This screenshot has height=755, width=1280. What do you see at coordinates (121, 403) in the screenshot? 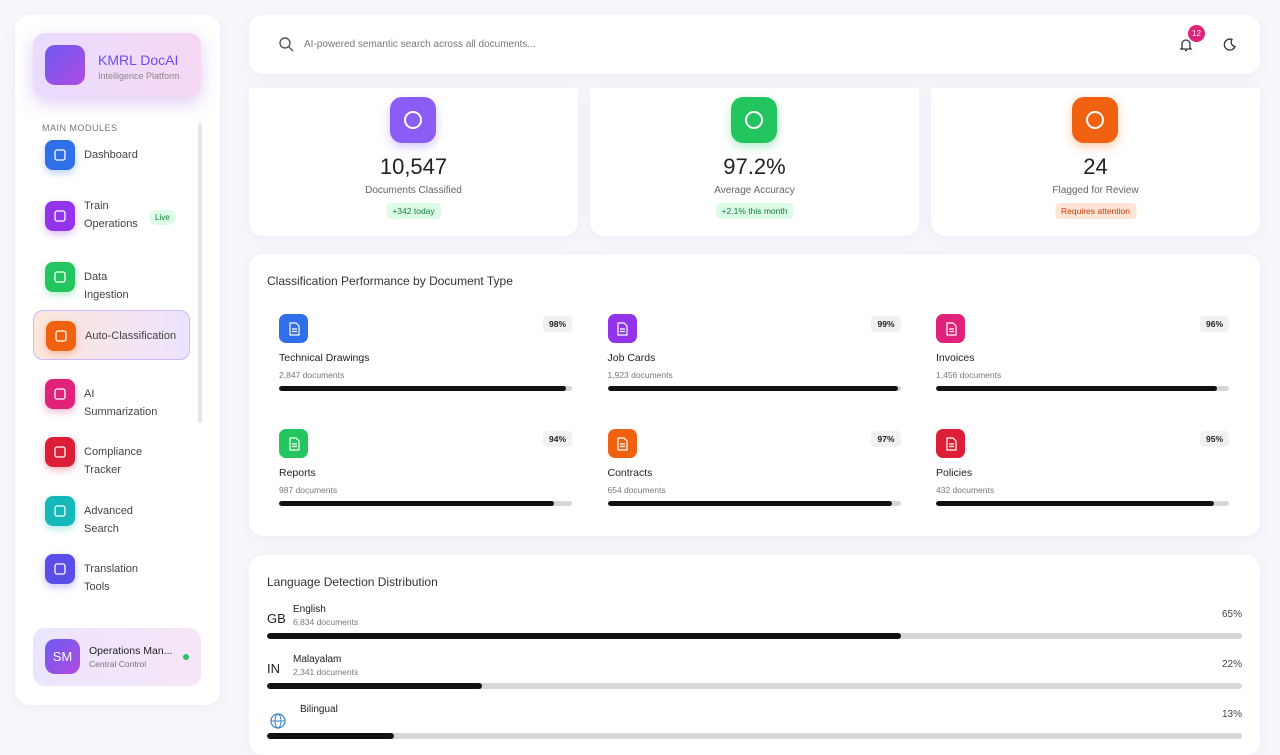
I see `nav-label: AI Summarization` at bounding box center [121, 403].